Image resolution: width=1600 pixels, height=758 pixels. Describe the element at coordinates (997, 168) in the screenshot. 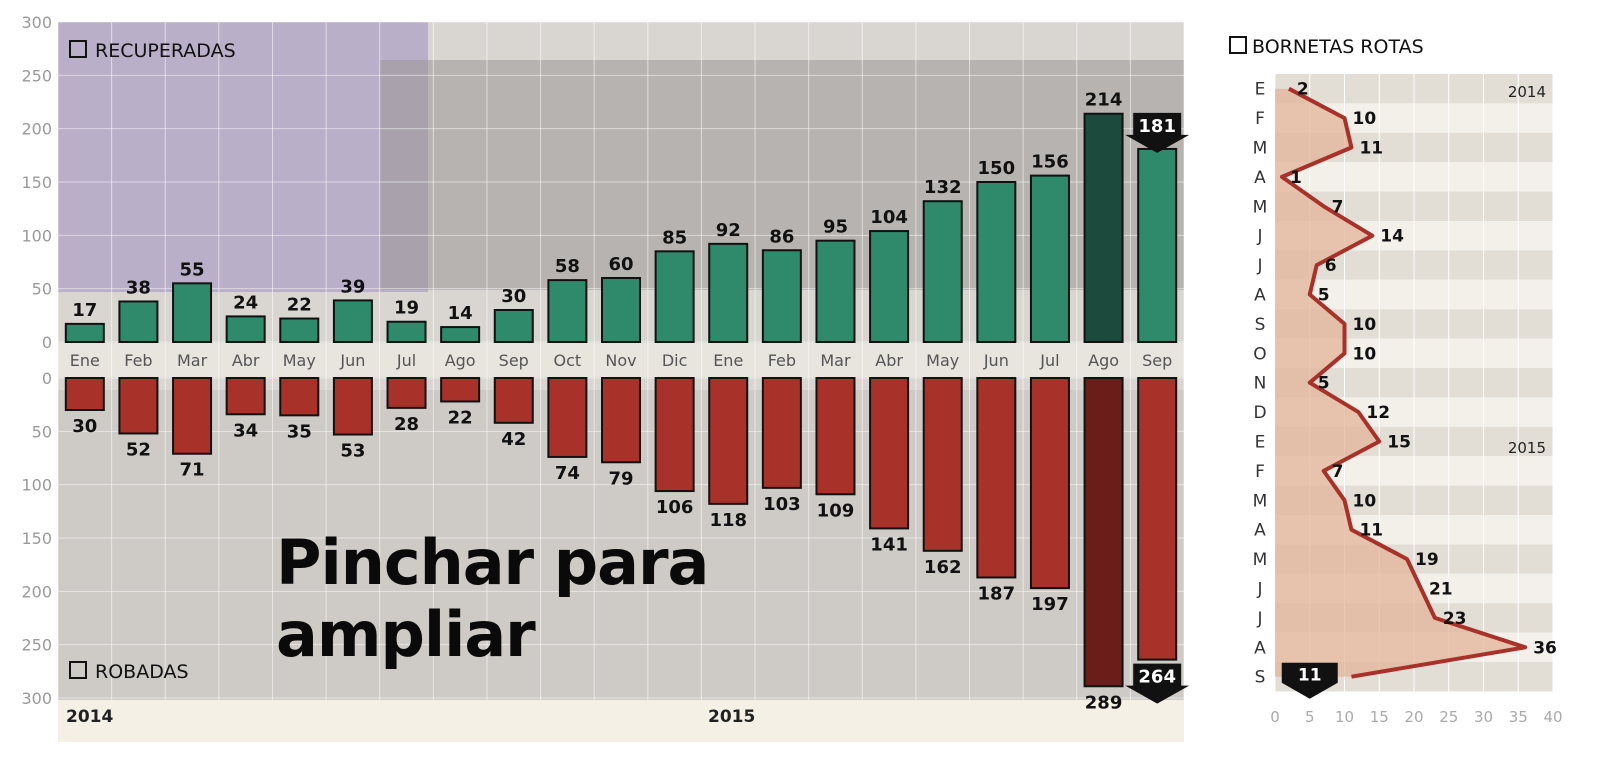

I see `value-label-recovered: 150` at that location.